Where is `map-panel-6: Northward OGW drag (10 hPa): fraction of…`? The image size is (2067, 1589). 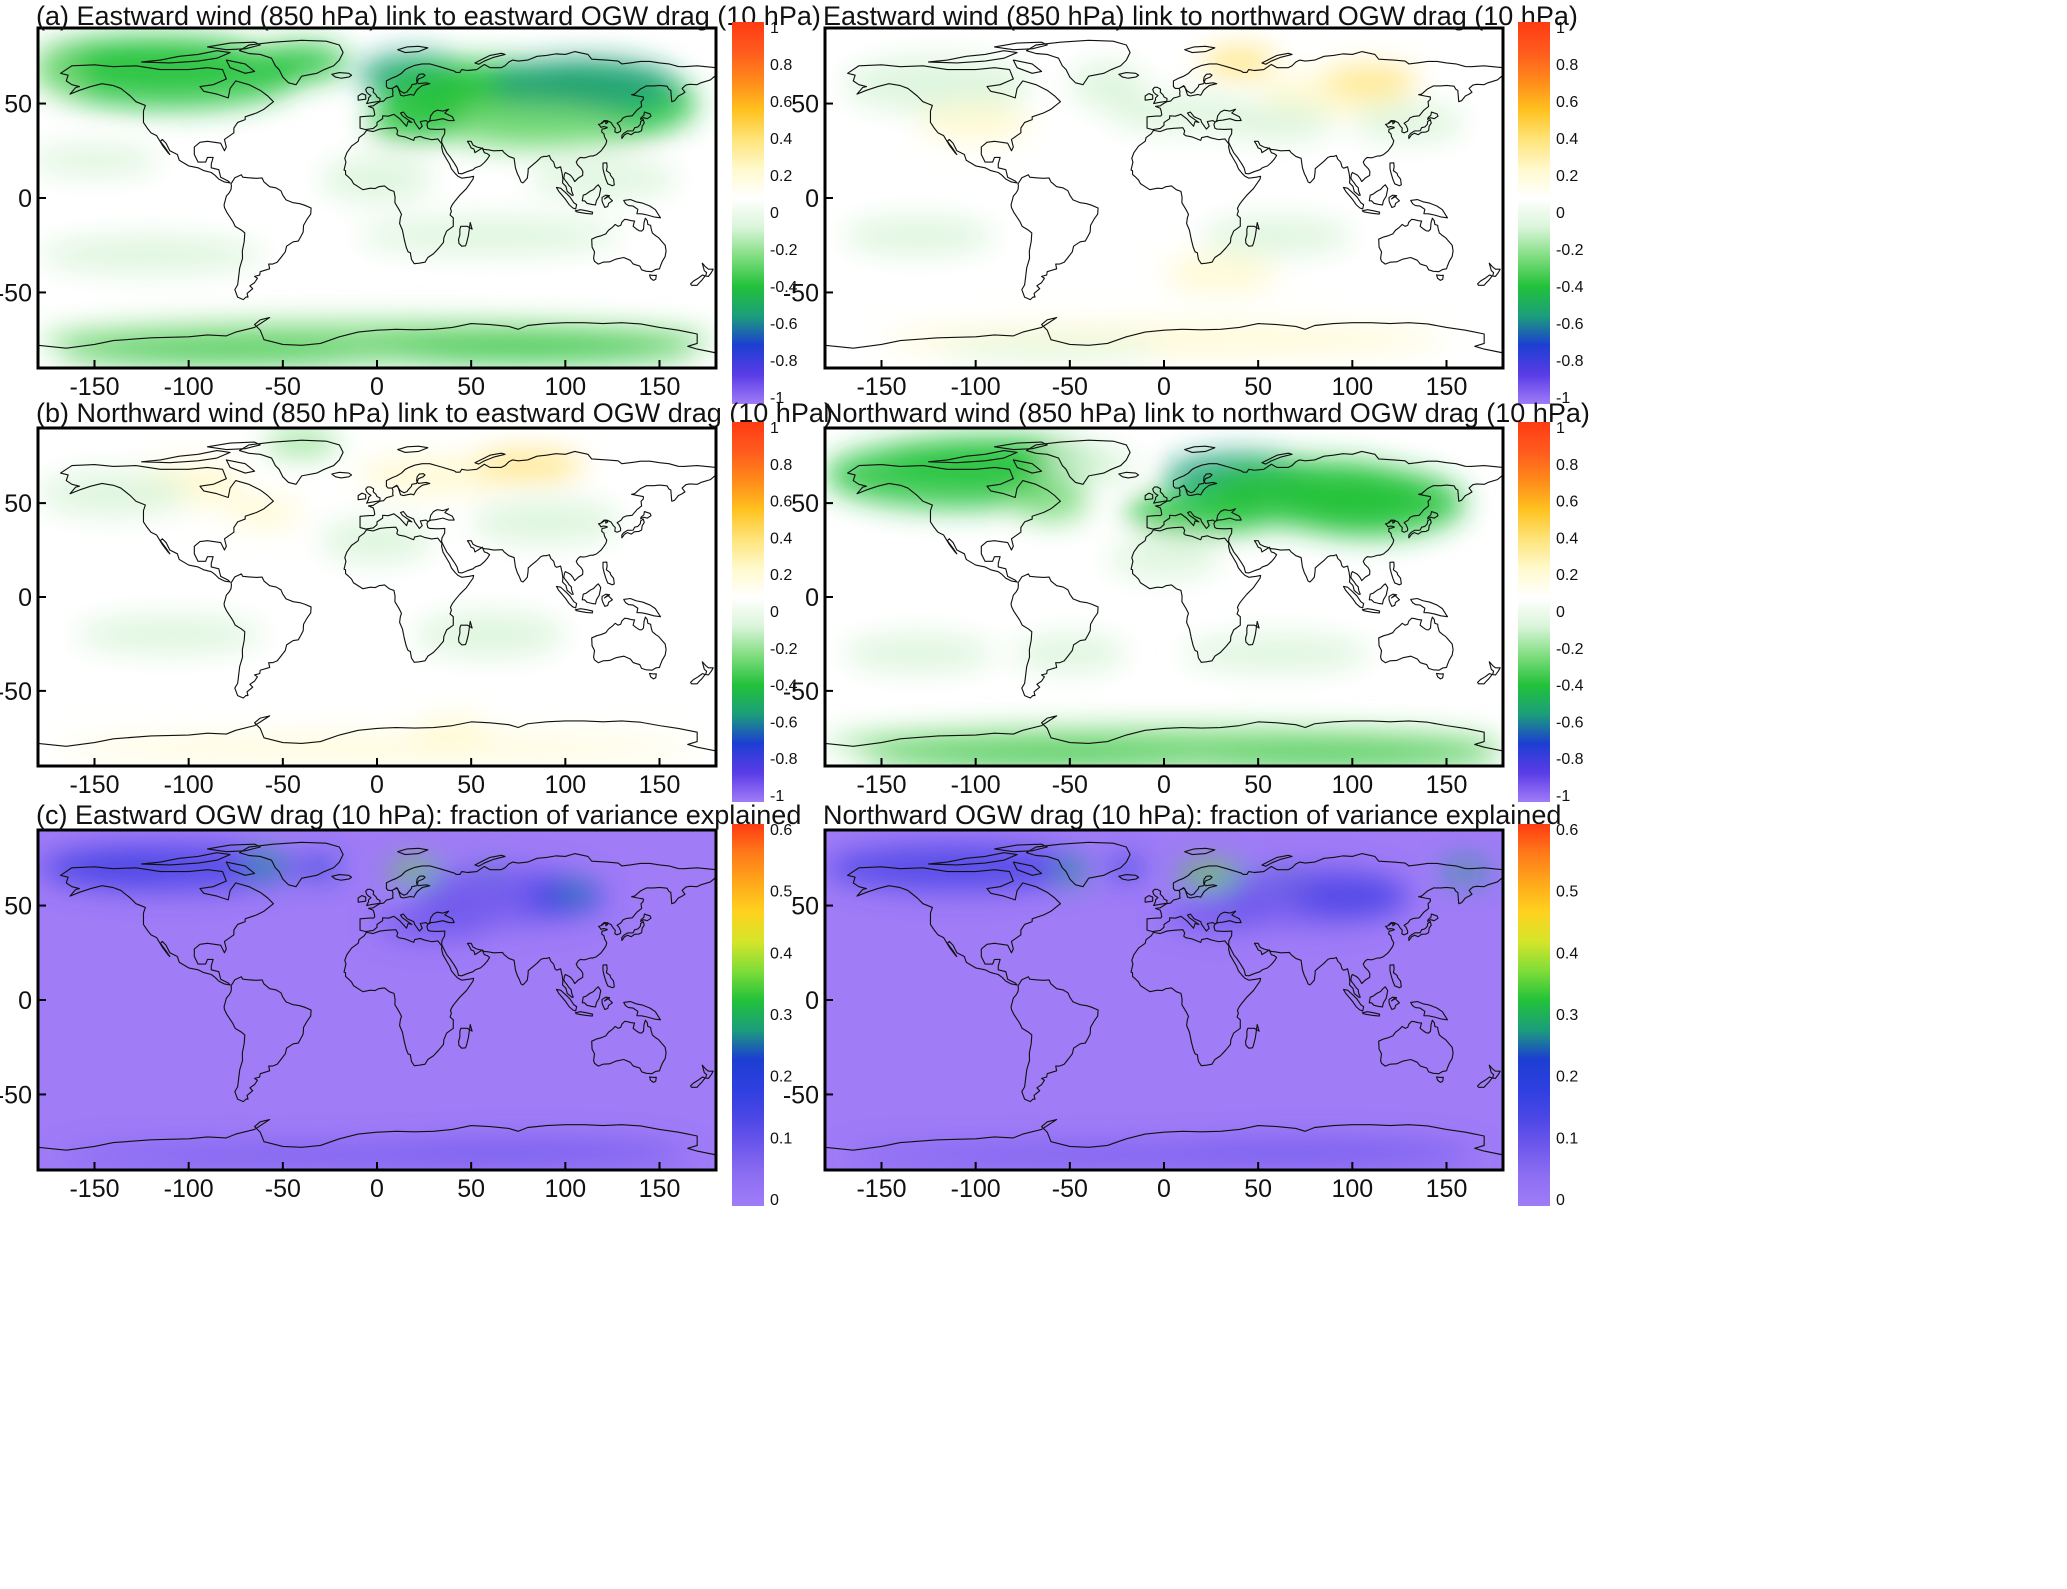
map-panel-6: Northward OGW drag (10 hPa): fraction of… is located at coordinates (1180, 1004).